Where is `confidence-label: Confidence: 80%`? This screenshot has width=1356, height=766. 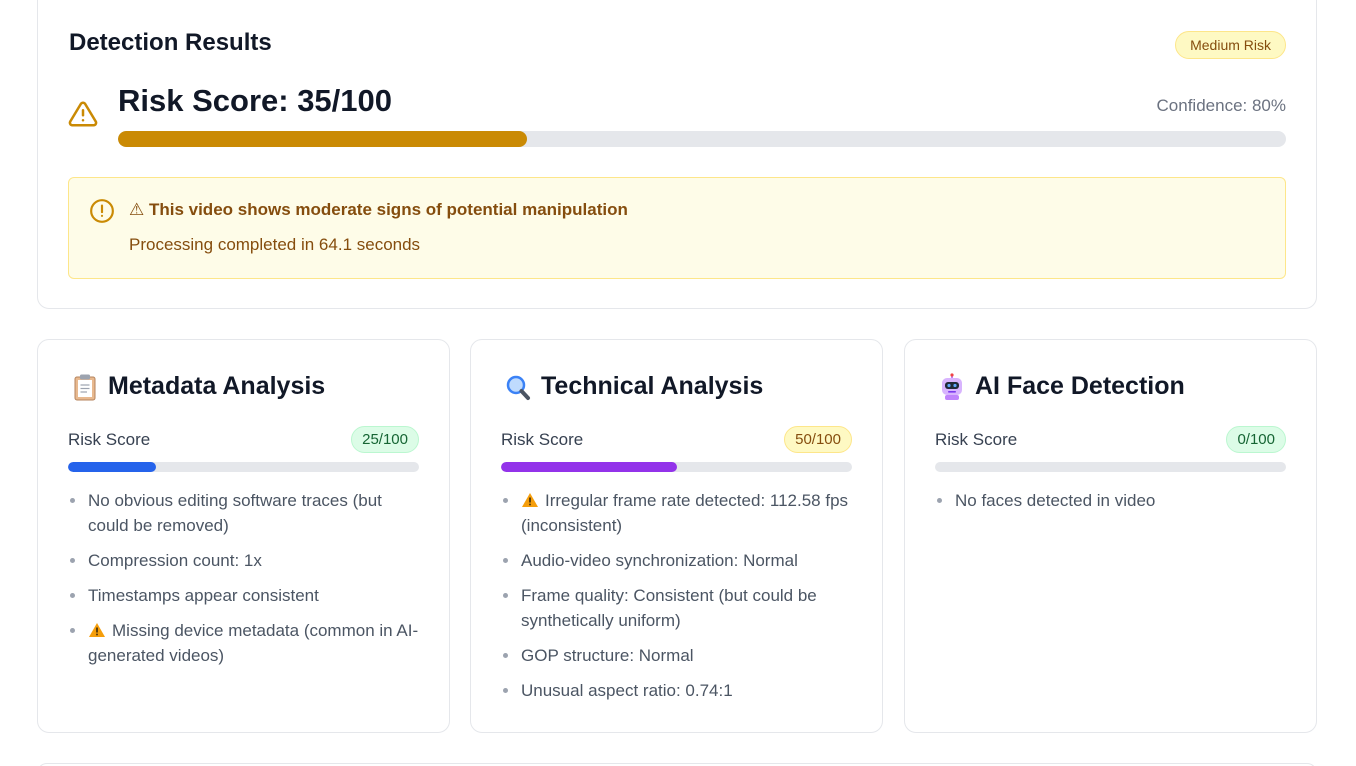
confidence-label: Confidence: 80% is located at coordinates (1221, 105).